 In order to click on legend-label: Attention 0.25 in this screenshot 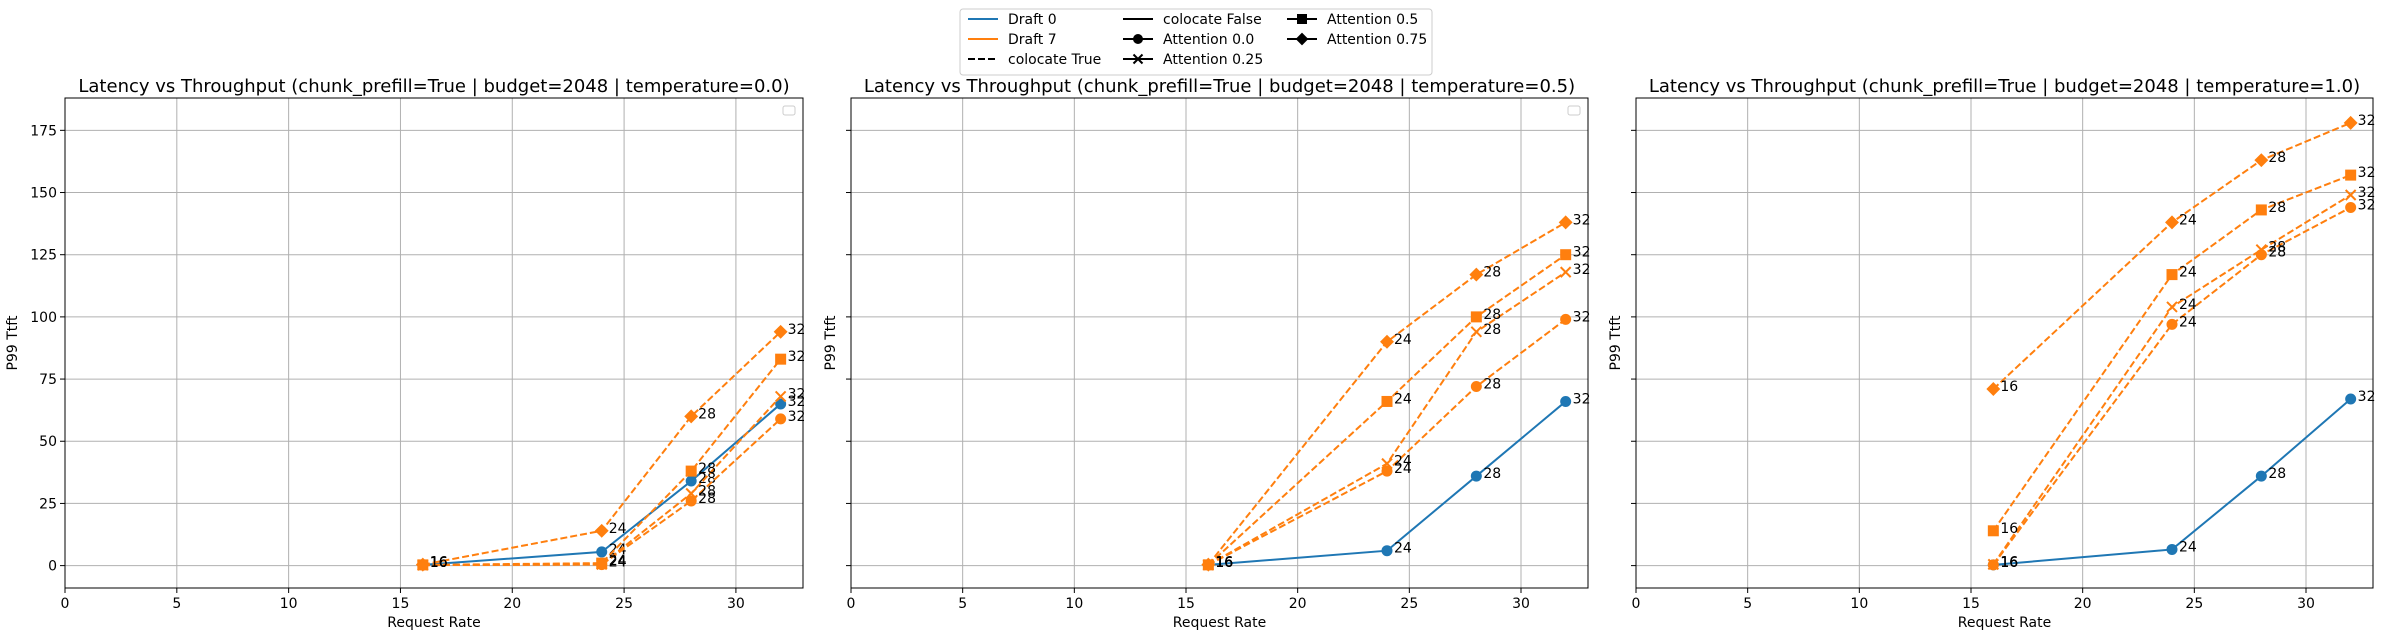, I will do `click(1213, 60)`.